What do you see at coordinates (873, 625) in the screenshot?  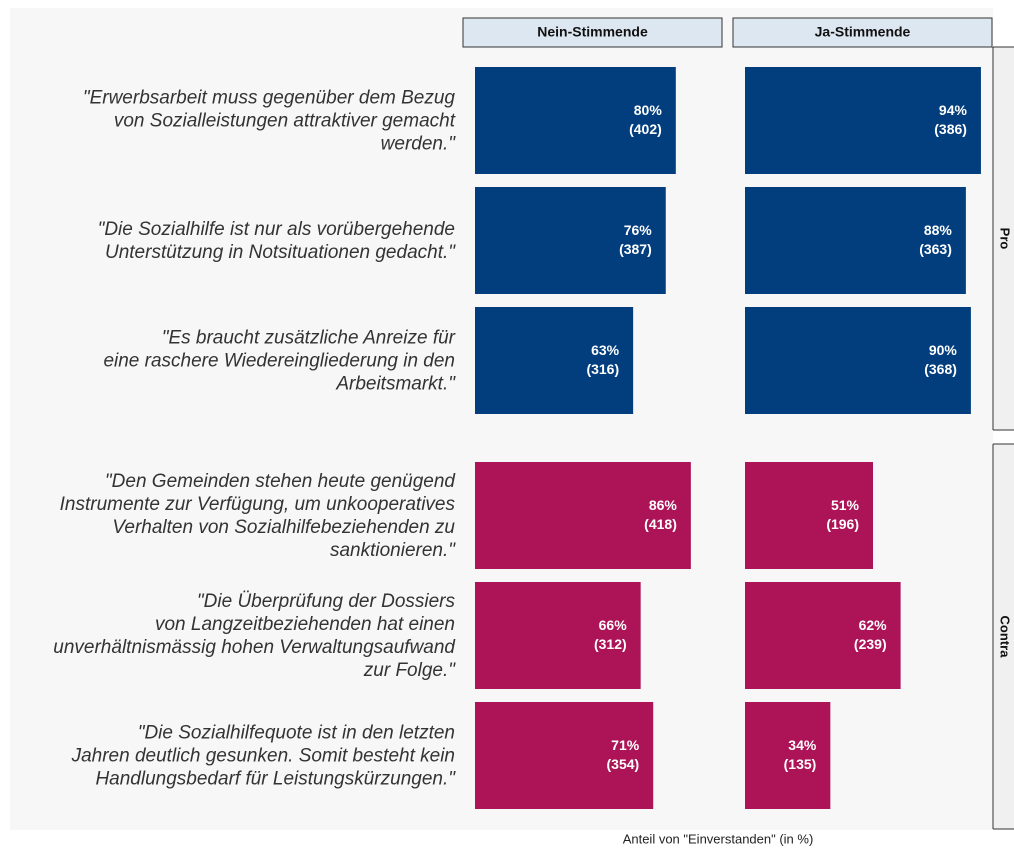 I see `value-label: 62%` at bounding box center [873, 625].